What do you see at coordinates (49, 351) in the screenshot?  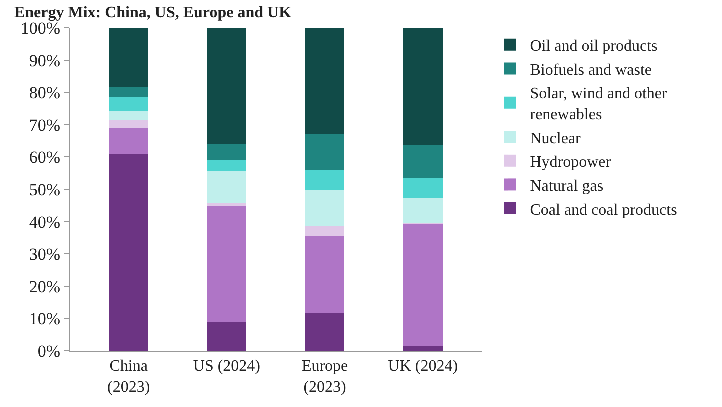 I see `y-tick-label: 0%` at bounding box center [49, 351].